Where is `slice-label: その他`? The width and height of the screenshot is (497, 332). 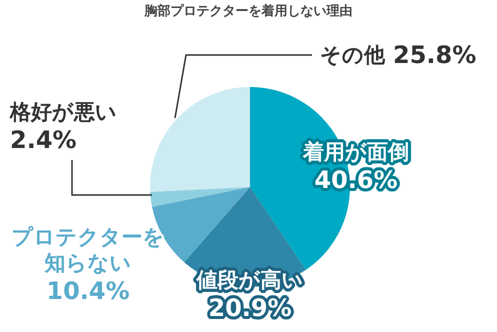
slice-label: その他 is located at coordinates (352, 55).